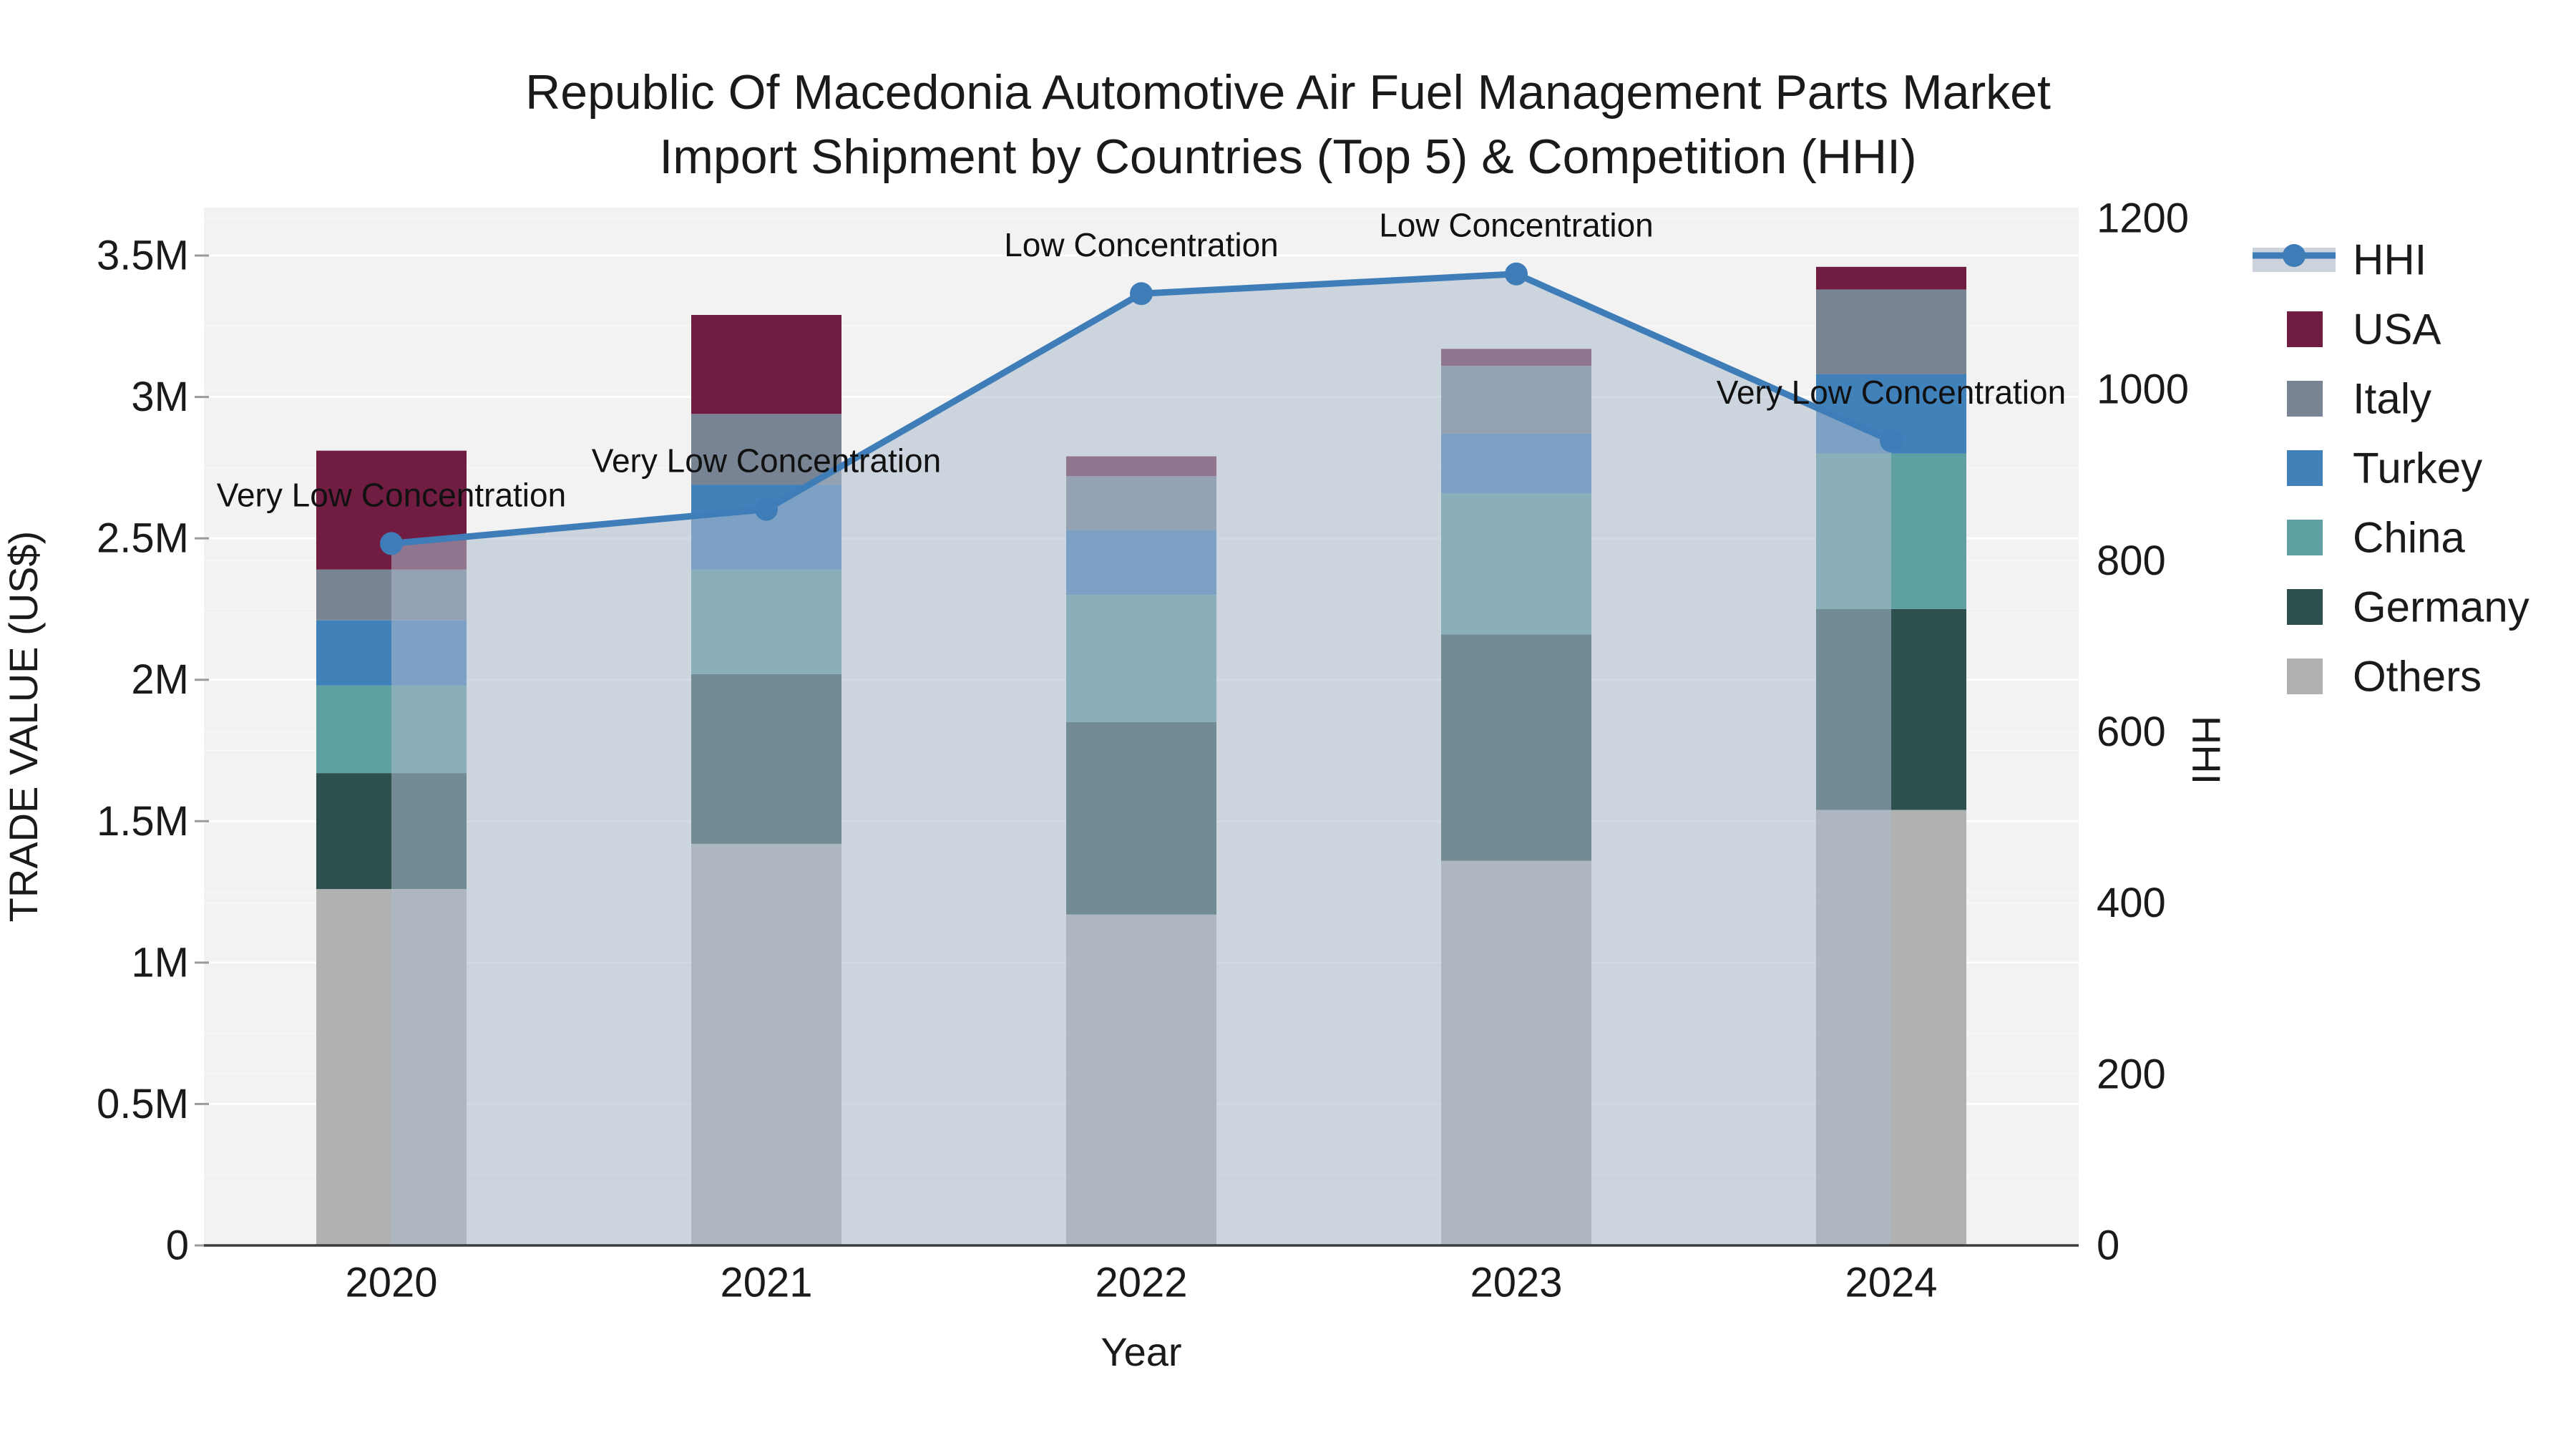 This screenshot has width=2576, height=1453. What do you see at coordinates (2392, 399) in the screenshot?
I see `legend-label-italy: Italy` at bounding box center [2392, 399].